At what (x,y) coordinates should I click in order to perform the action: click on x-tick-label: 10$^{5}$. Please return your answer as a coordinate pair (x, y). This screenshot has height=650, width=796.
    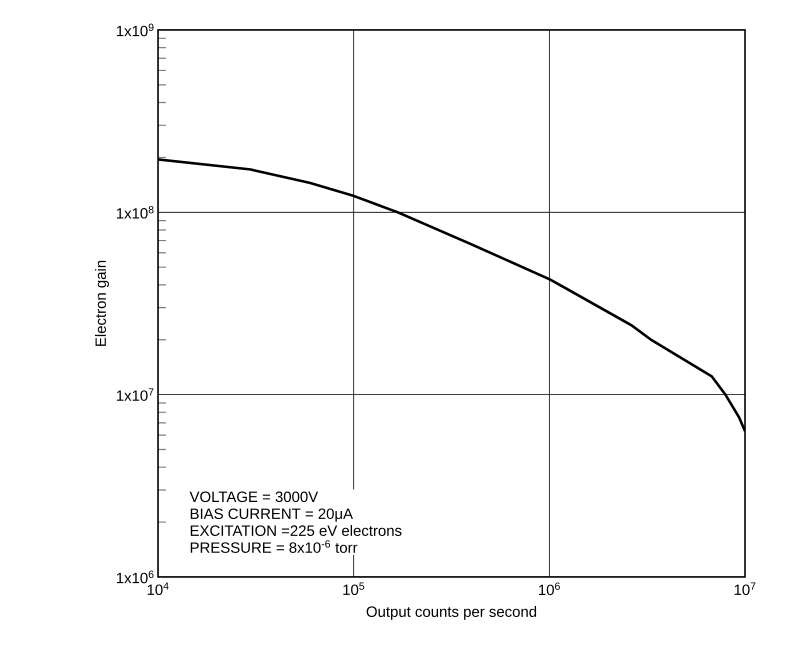
    Looking at the image, I should click on (353, 589).